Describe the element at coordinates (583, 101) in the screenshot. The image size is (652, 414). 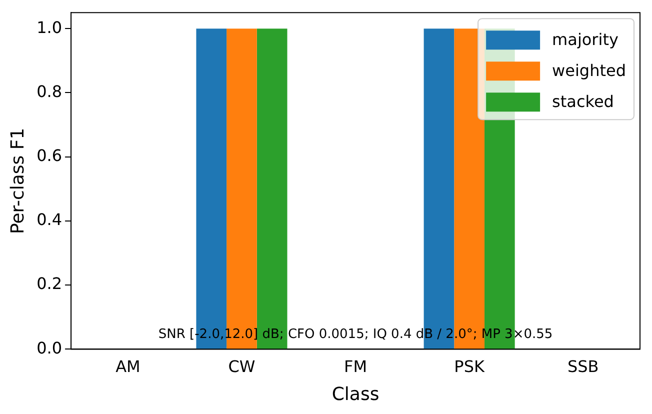
I see `legend-label: stacked` at that location.